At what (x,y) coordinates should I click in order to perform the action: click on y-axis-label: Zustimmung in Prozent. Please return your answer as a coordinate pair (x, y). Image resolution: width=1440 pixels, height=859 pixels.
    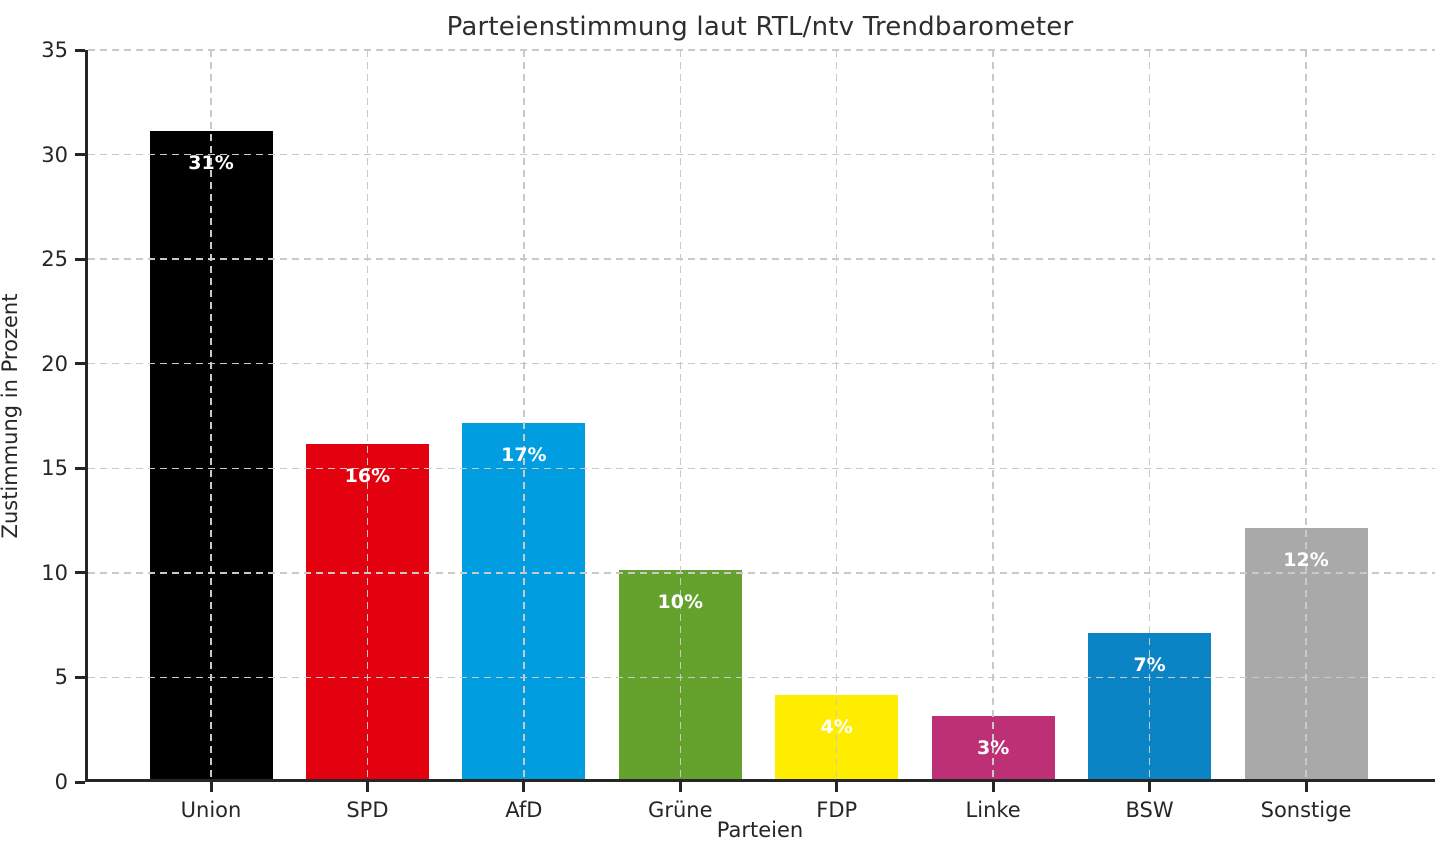
    Looking at the image, I should click on (11, 416).